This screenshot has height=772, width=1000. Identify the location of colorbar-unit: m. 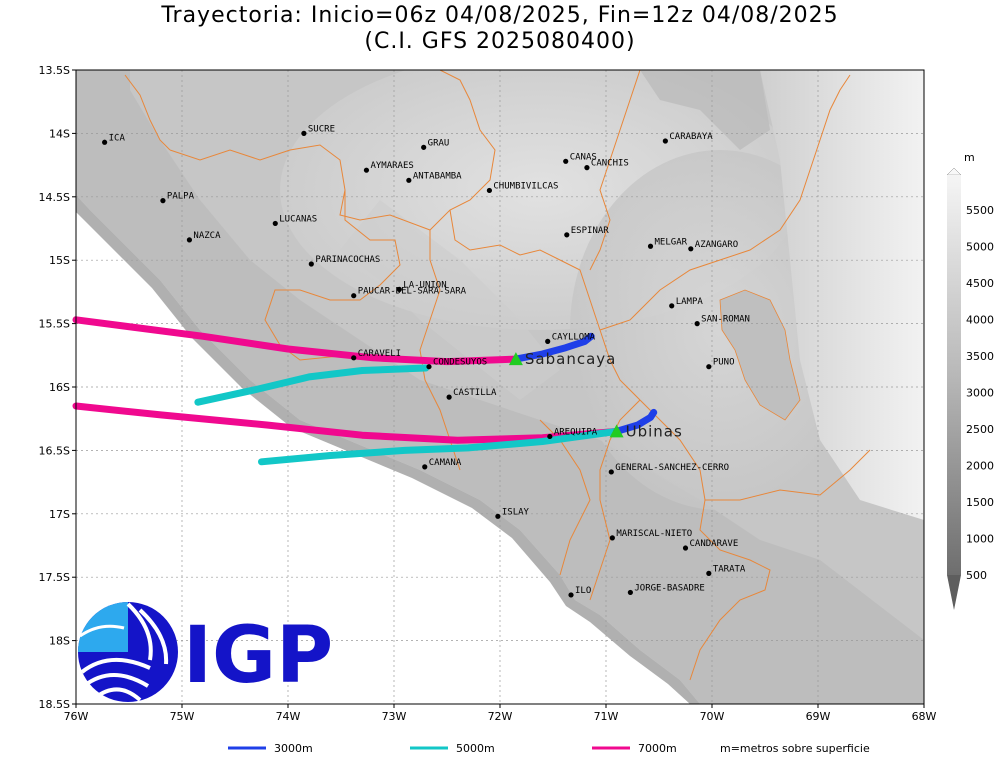
(969, 157).